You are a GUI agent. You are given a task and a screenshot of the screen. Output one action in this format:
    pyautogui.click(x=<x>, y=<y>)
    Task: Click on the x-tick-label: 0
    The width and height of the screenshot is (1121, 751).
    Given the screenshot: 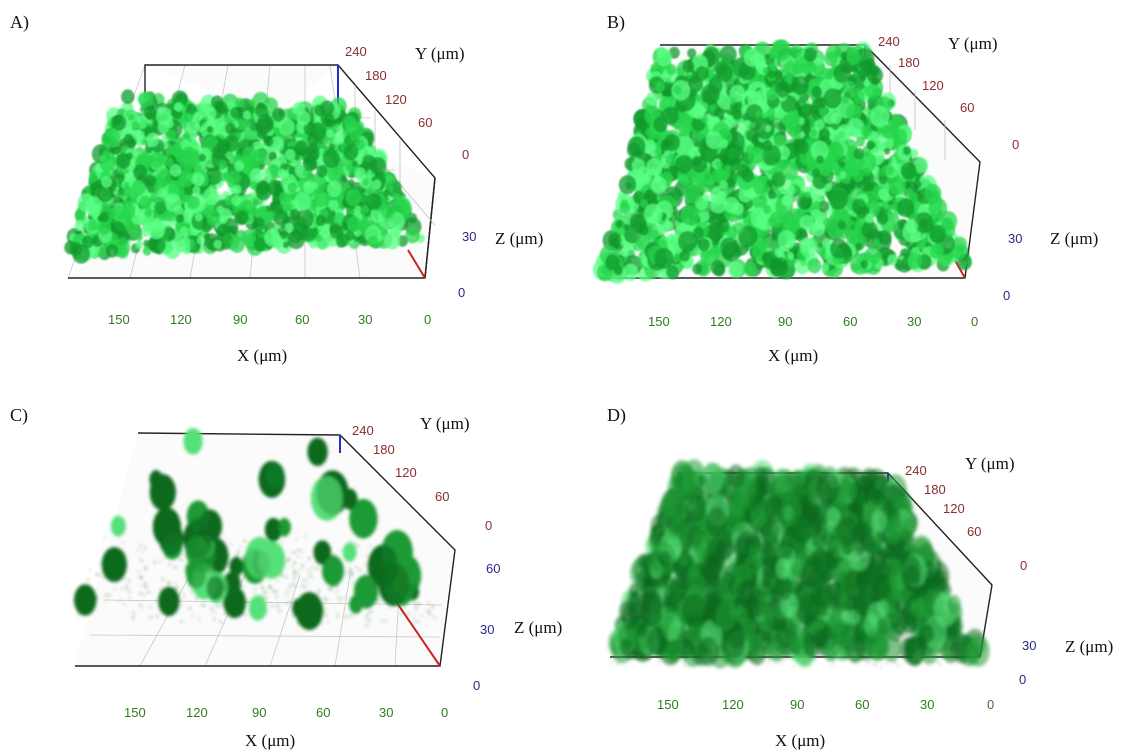 What is the action you would take?
    pyautogui.click(x=975, y=321)
    